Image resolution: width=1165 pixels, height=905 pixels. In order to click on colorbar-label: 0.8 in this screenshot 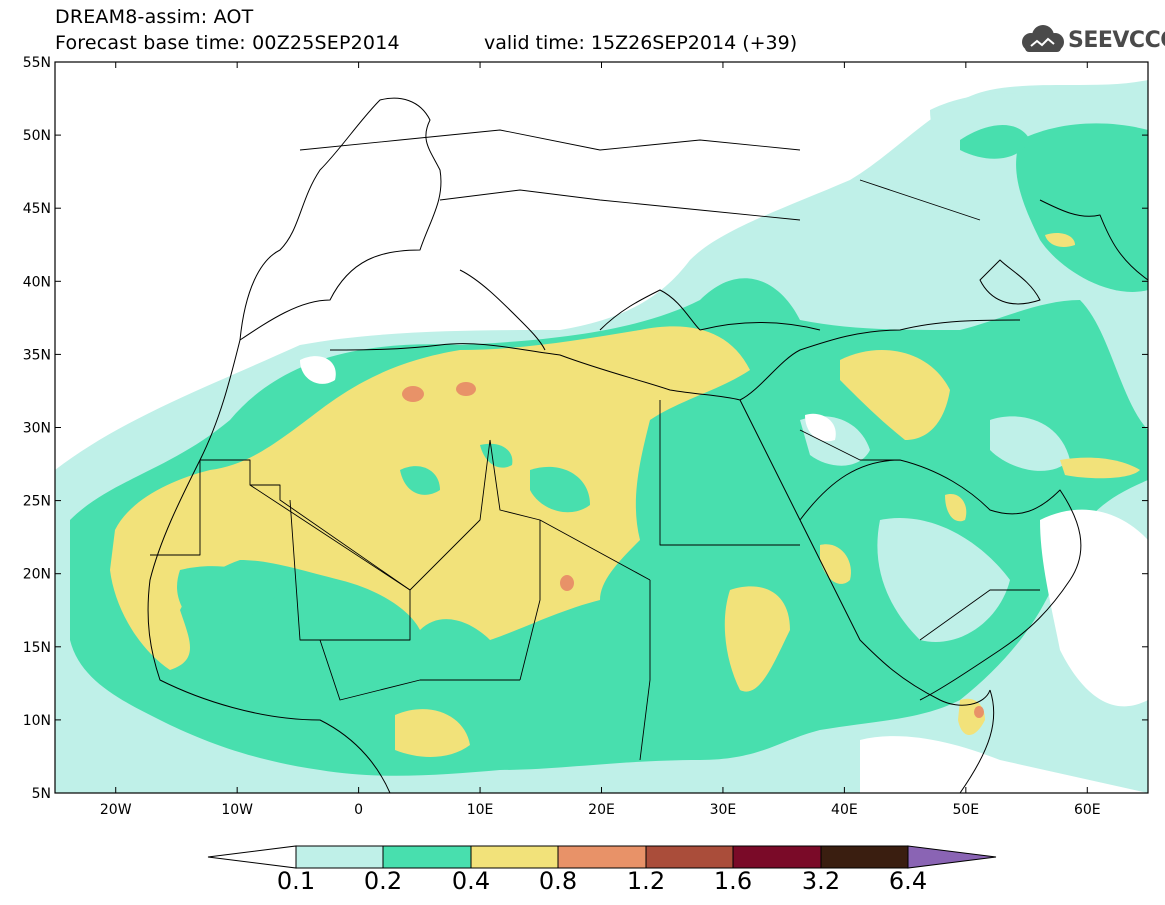, I will do `click(558, 881)`.